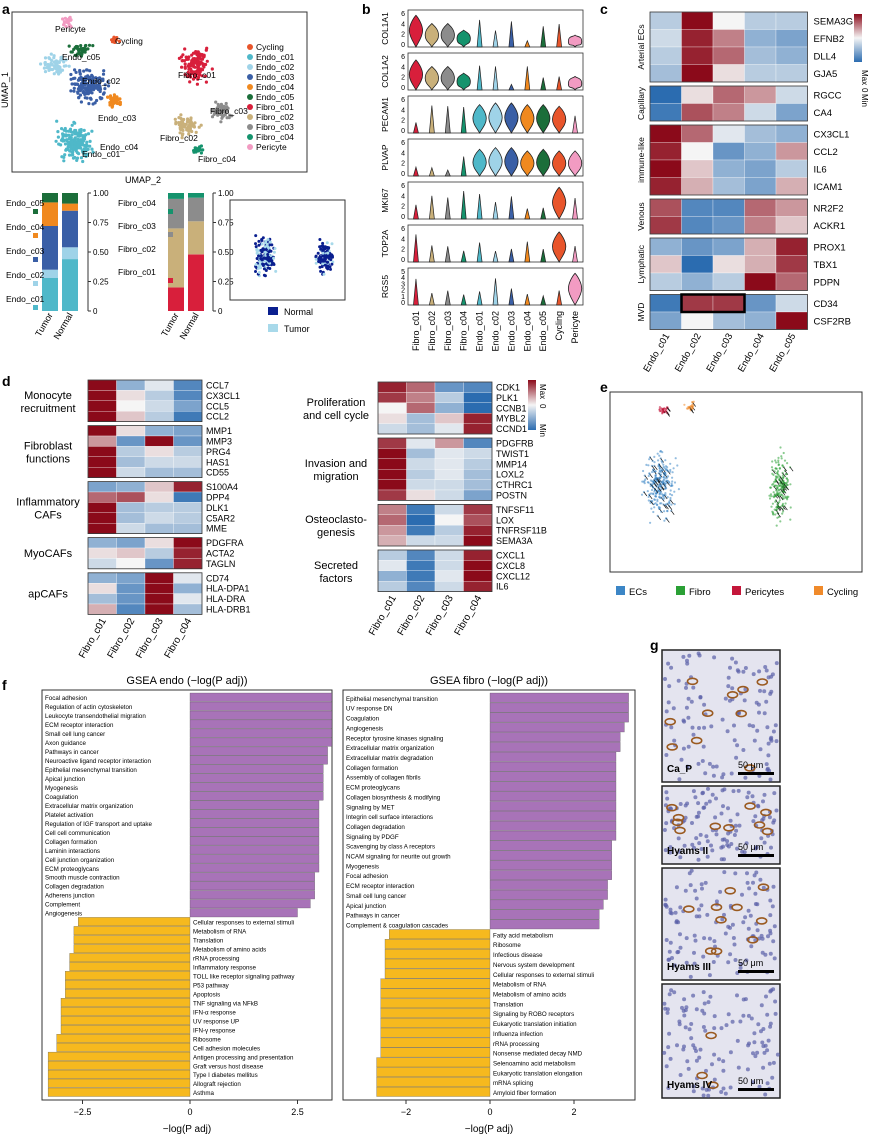 This screenshot has width=869, height=1147. I want to click on y-tick-label: 0.50, so click(101, 252).